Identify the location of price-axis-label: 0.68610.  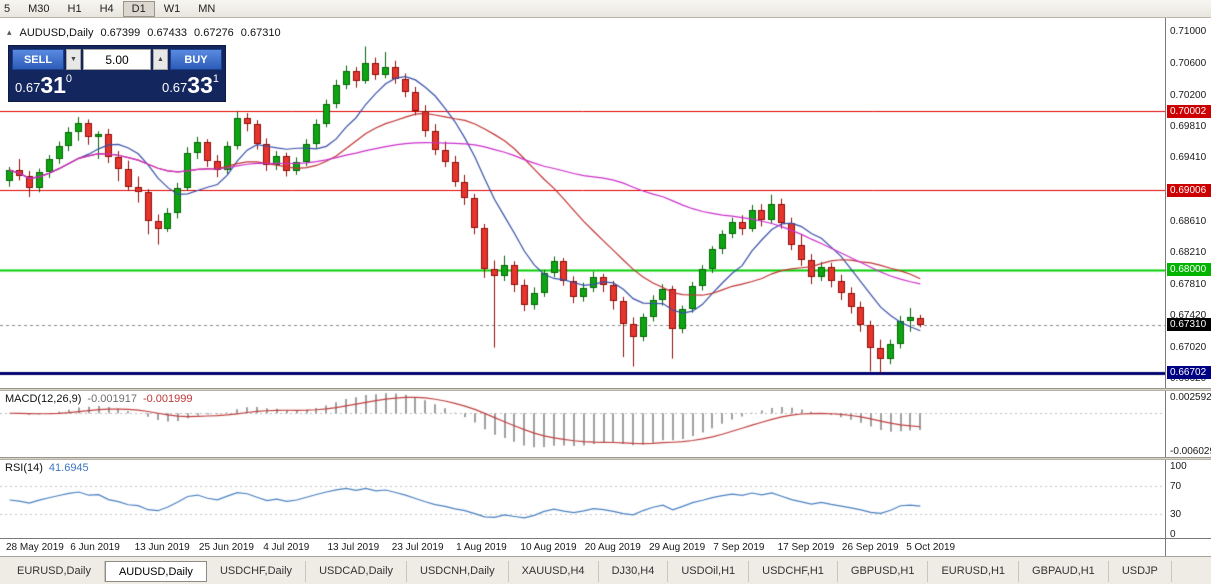
(1188, 221).